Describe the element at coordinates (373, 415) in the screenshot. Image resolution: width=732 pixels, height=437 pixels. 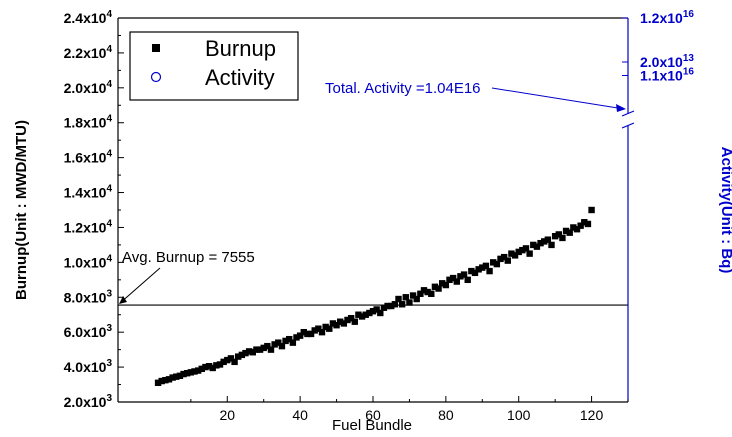
I see `x-tick-label-2: 60` at that location.